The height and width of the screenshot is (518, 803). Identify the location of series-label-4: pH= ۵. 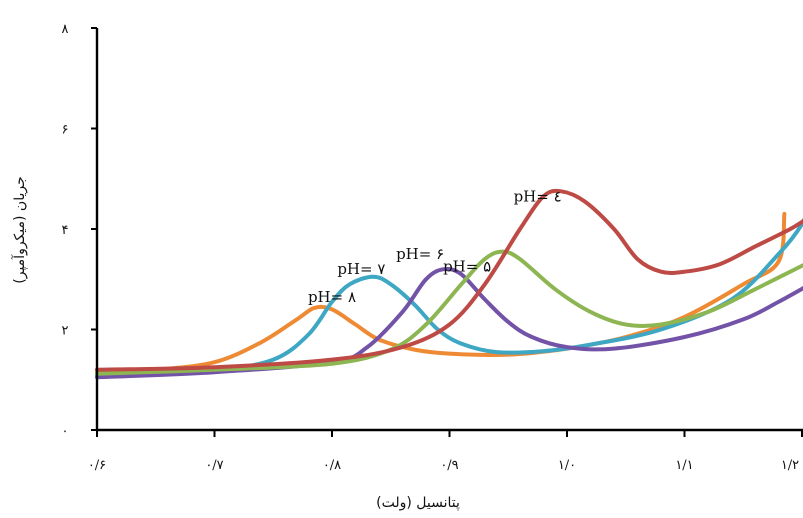
(467, 267).